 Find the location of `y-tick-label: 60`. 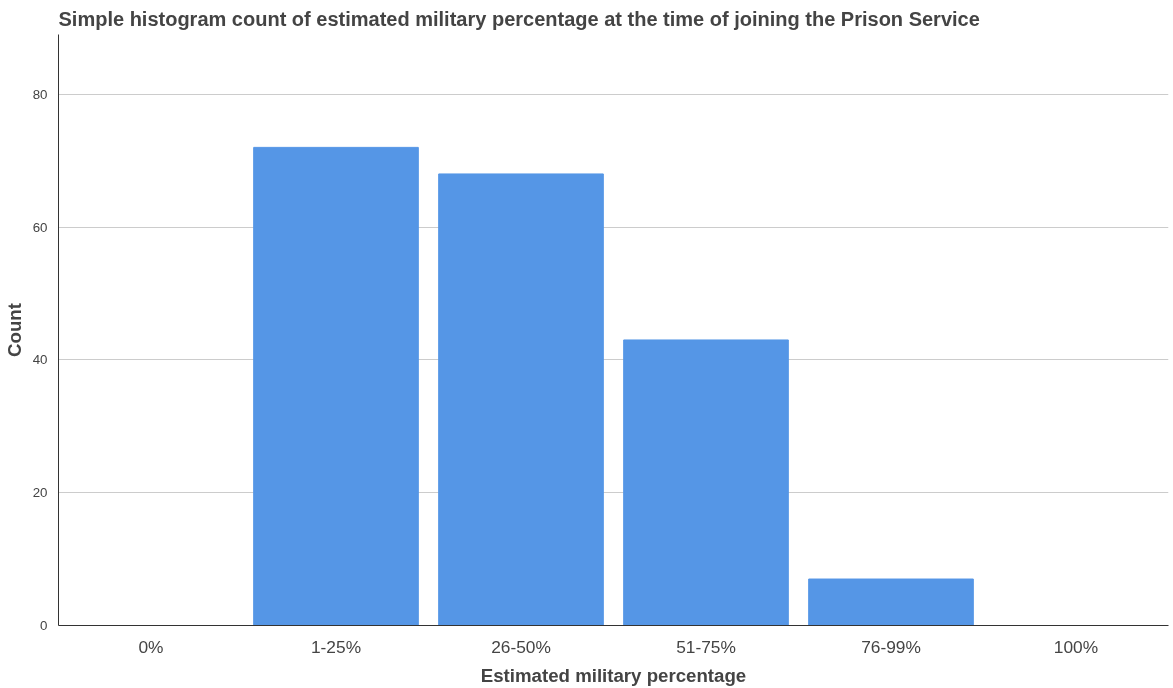

y-tick-label: 60 is located at coordinates (40, 227).